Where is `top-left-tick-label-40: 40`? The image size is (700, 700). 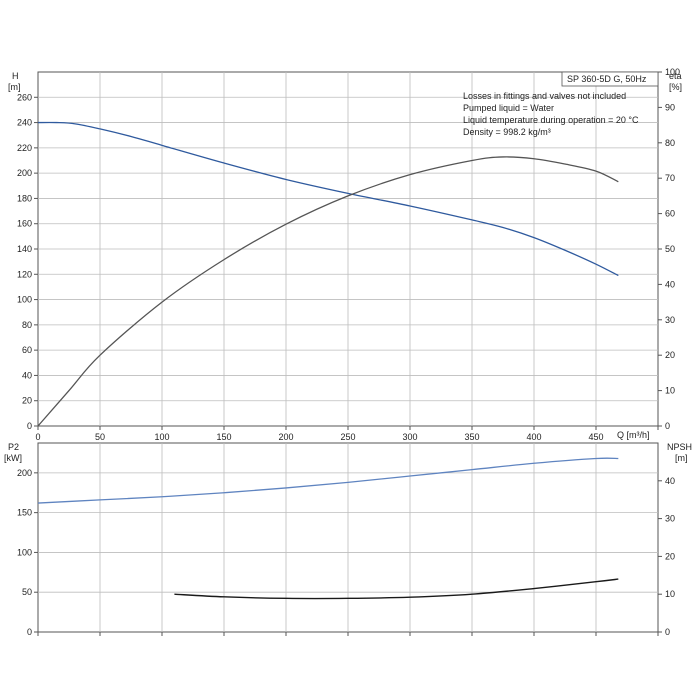
top-left-tick-label-40: 40 is located at coordinates (27, 375).